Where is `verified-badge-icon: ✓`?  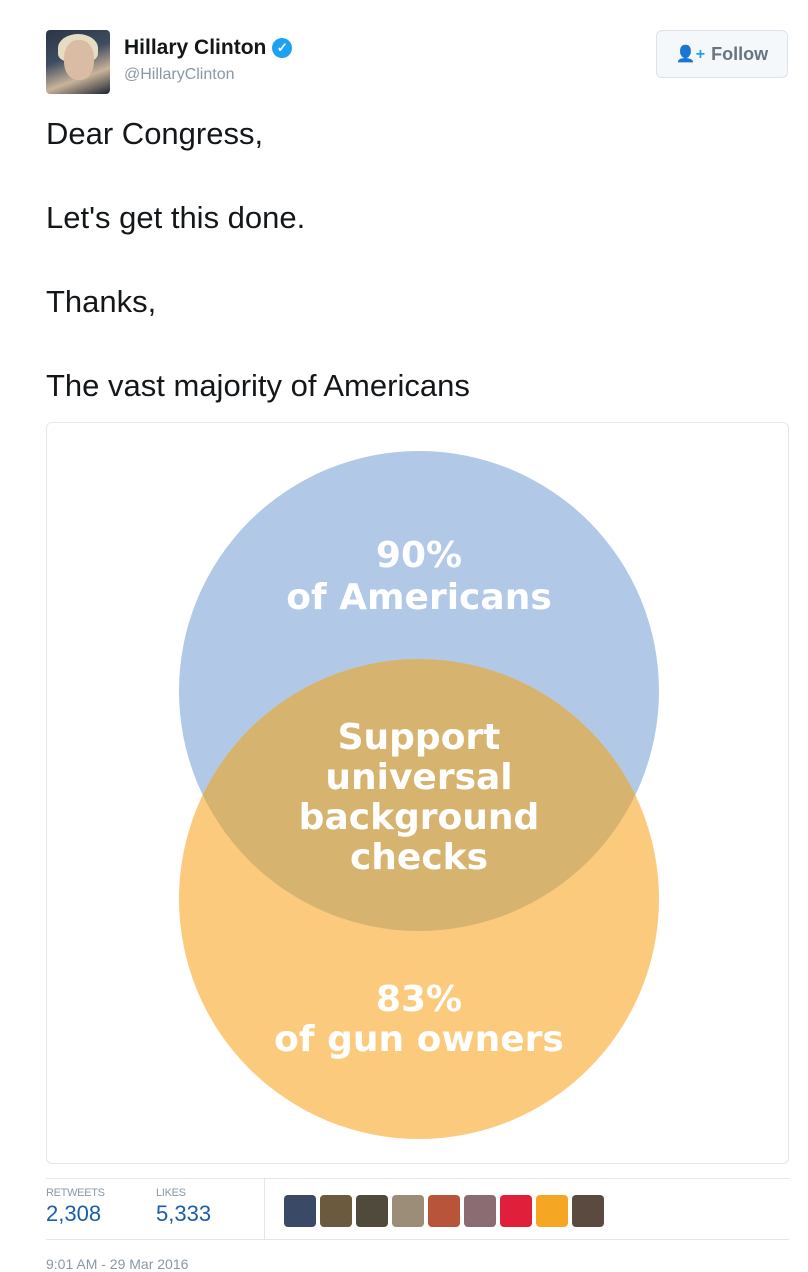 verified-badge-icon: ✓ is located at coordinates (282, 48).